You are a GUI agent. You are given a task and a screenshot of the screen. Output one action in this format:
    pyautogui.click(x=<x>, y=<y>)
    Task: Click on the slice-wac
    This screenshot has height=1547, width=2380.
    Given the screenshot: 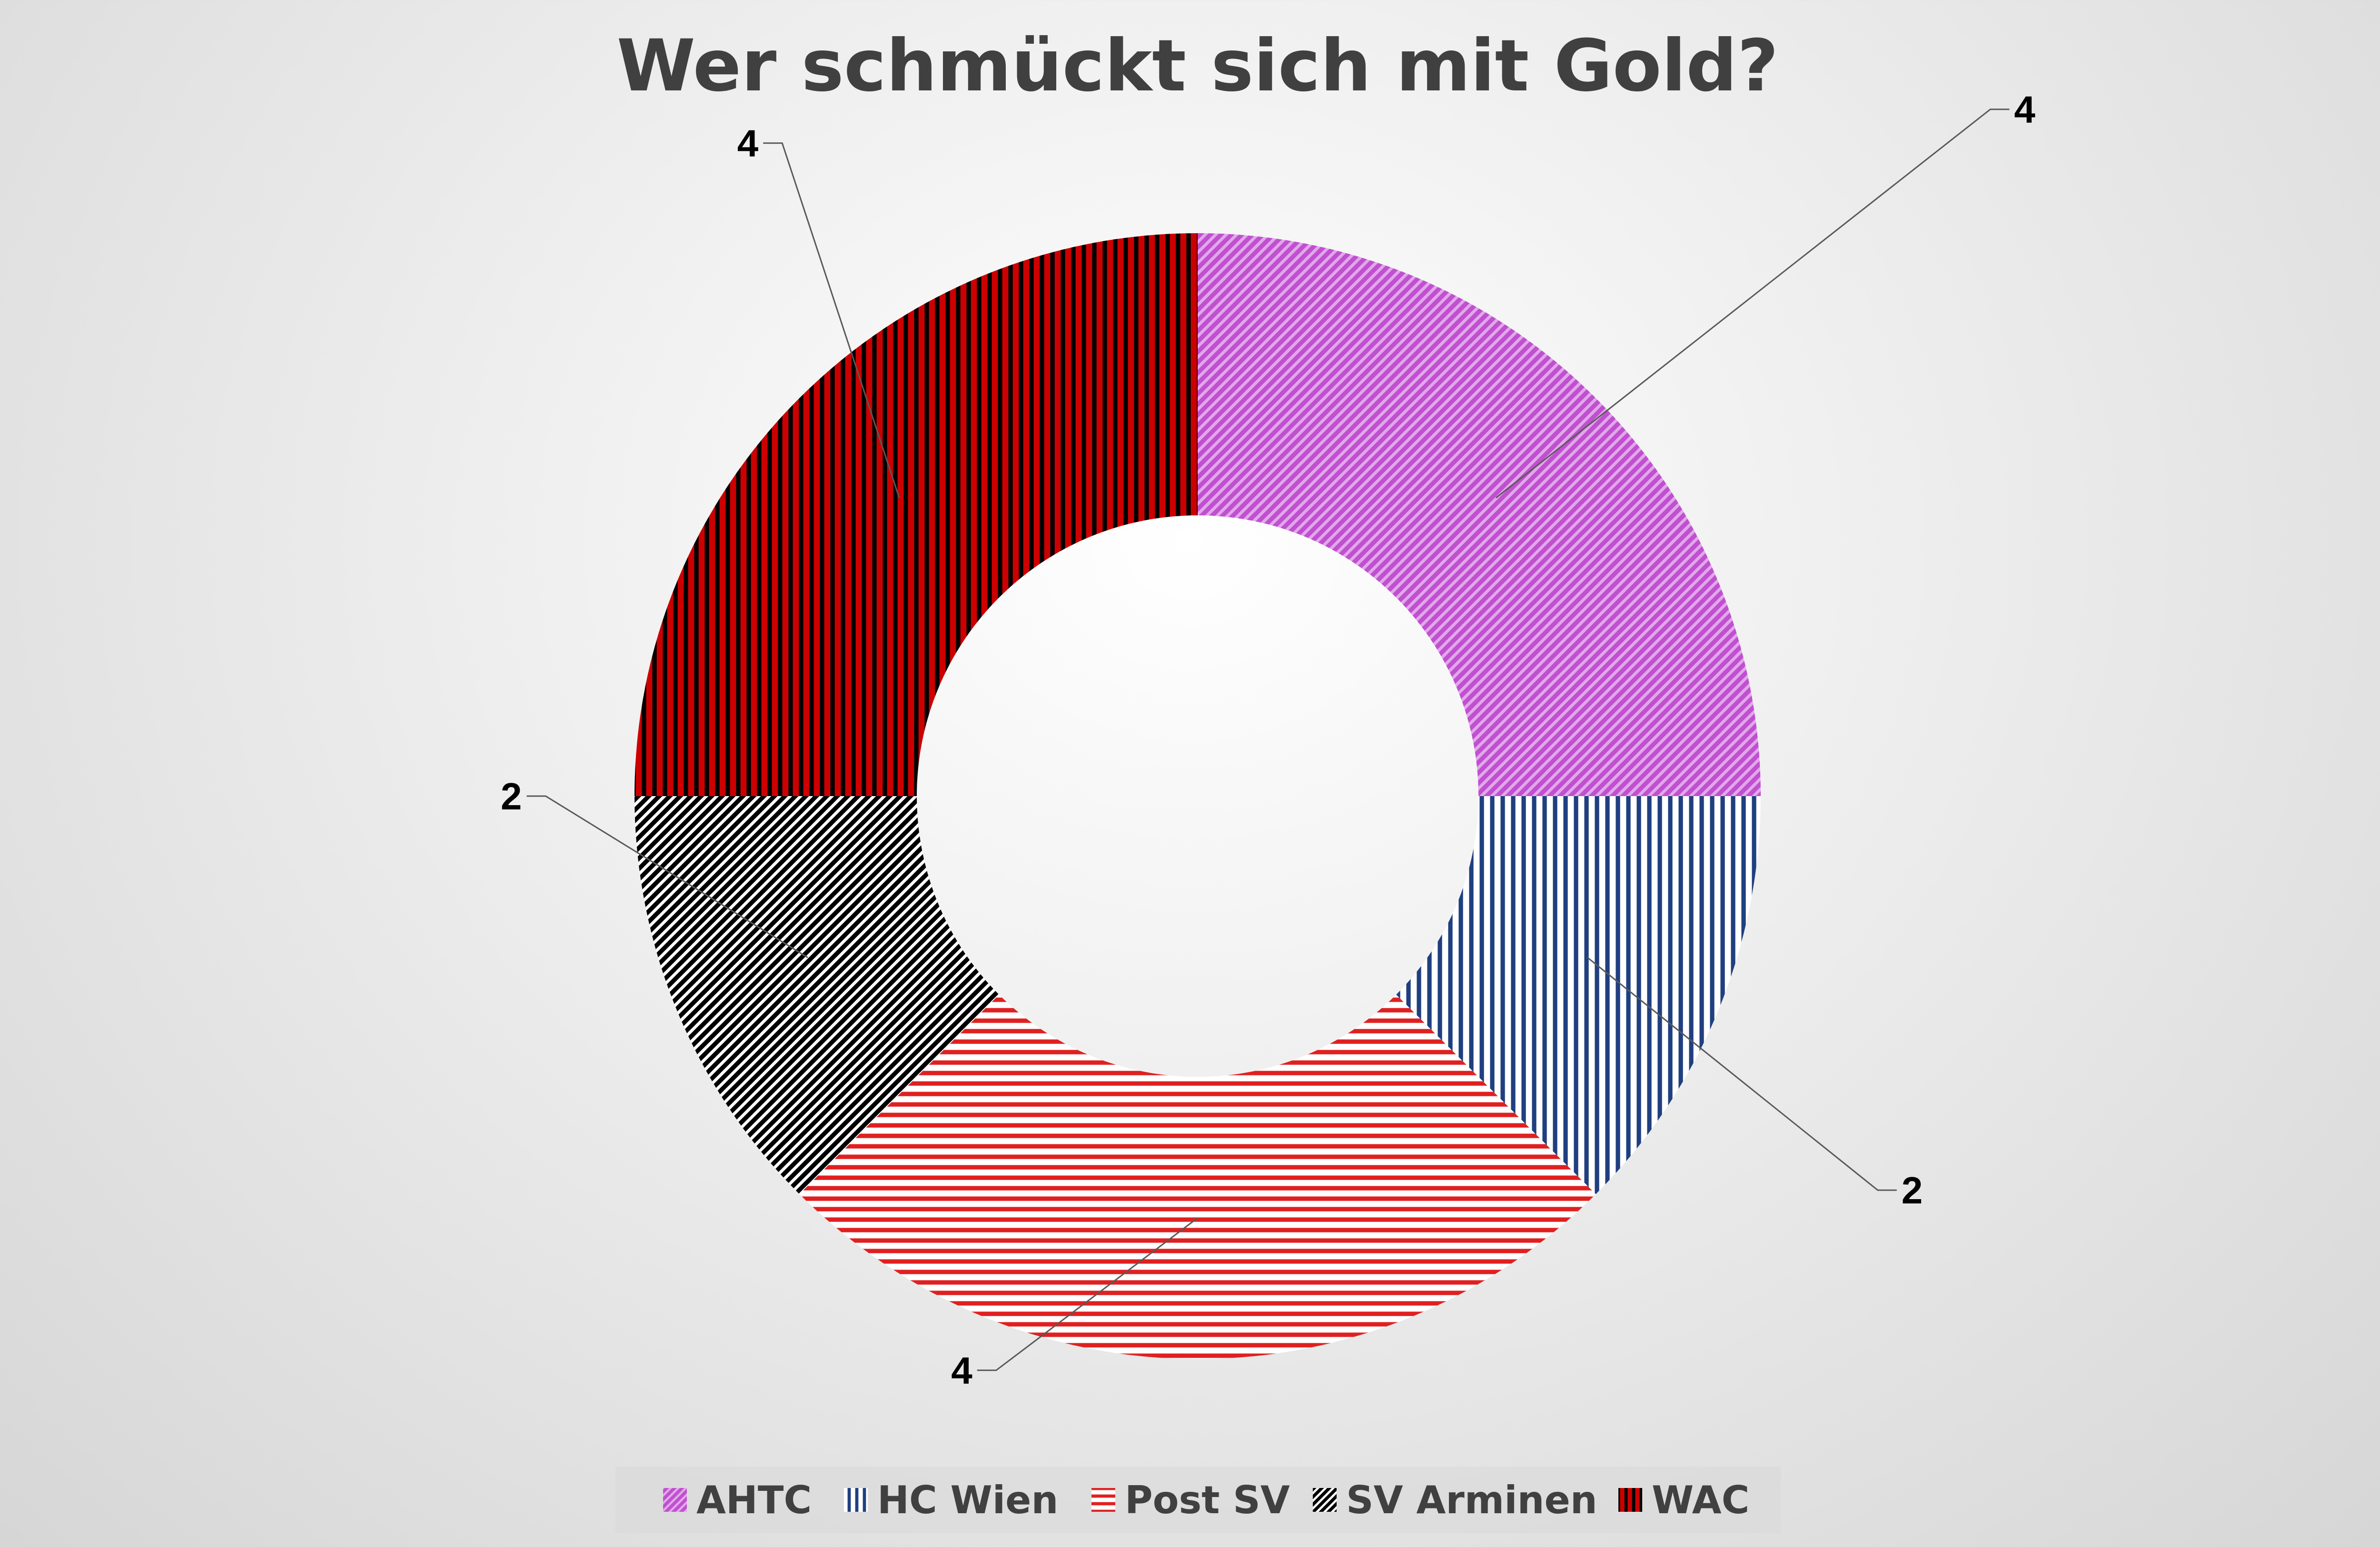 What is the action you would take?
    pyautogui.click(x=916, y=514)
    